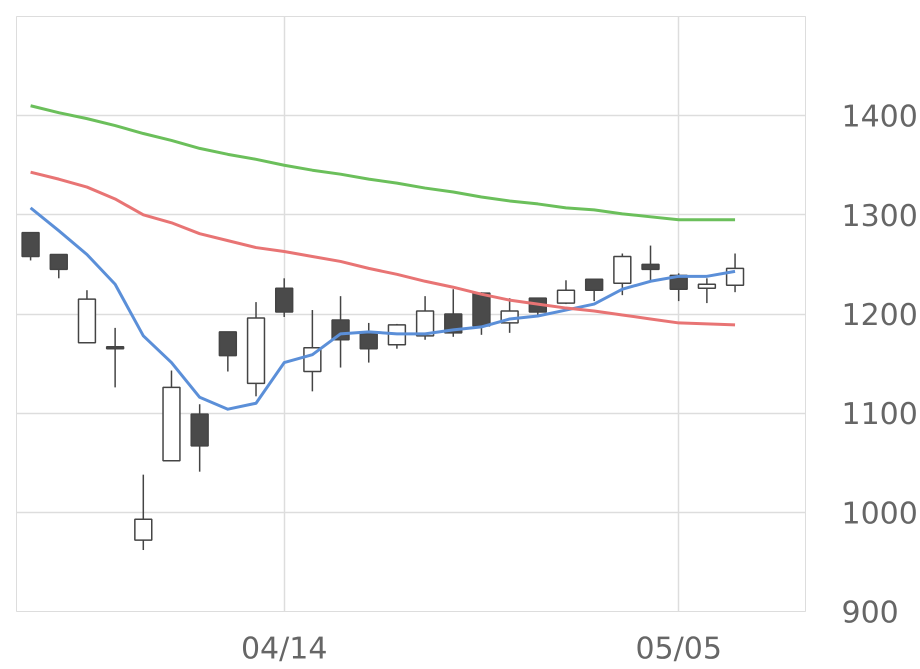  Describe the element at coordinates (880, 216) in the screenshot. I see `y-tick-label: 1300` at that location.